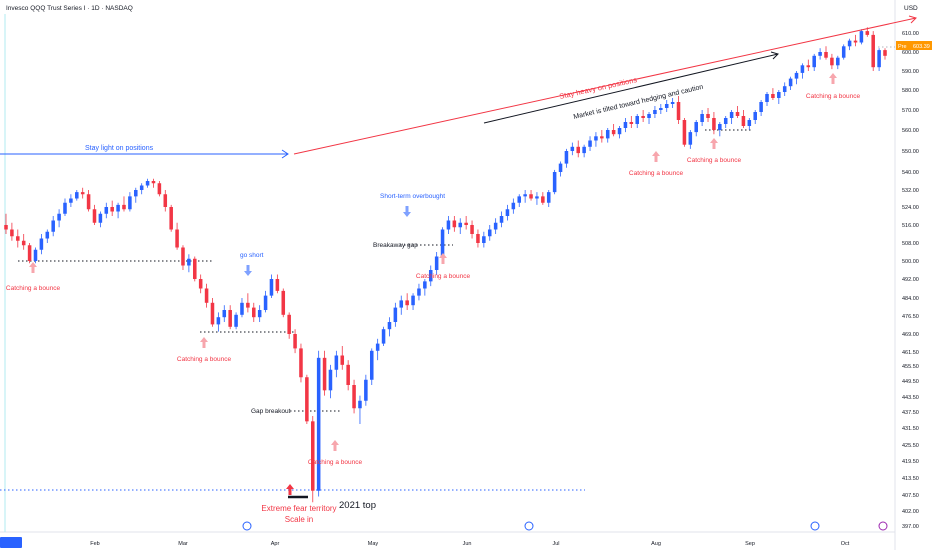  I want to click on y-tick-label: 550.00, so click(910, 152).